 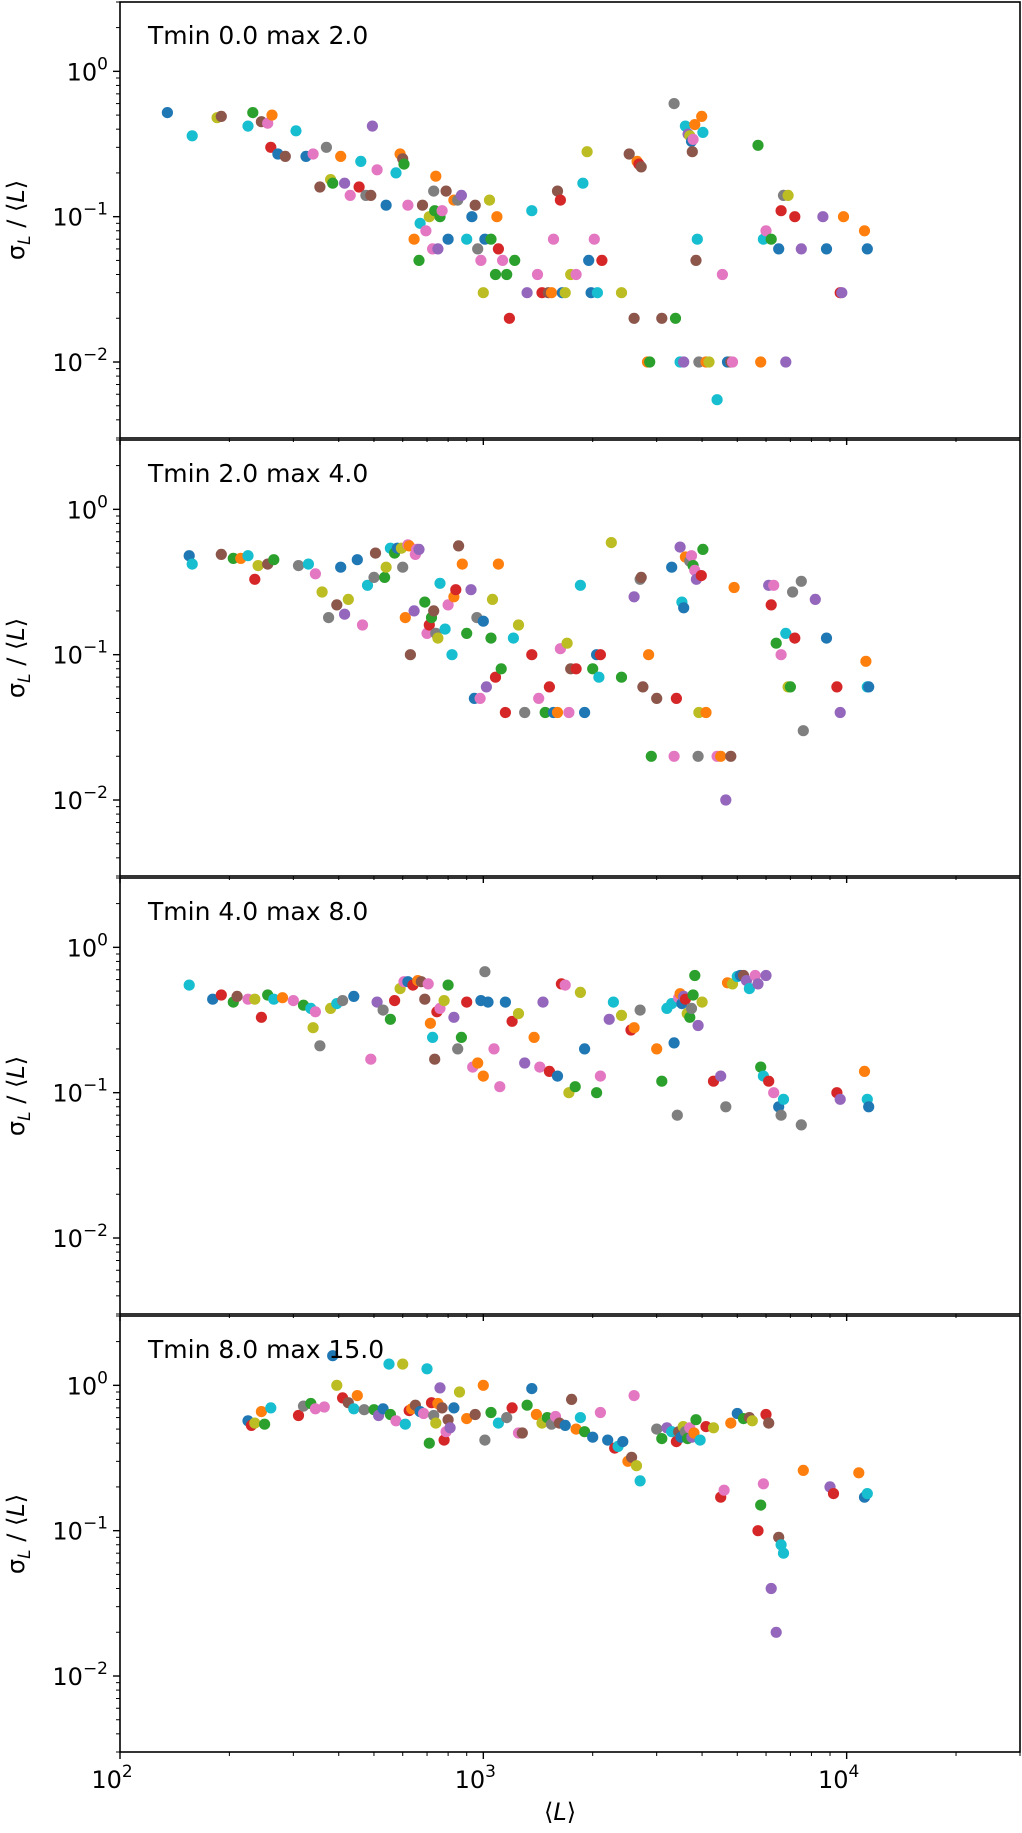 I want to click on panel-title: Tmin 8.0 max 15.0, so click(x=265, y=1349).